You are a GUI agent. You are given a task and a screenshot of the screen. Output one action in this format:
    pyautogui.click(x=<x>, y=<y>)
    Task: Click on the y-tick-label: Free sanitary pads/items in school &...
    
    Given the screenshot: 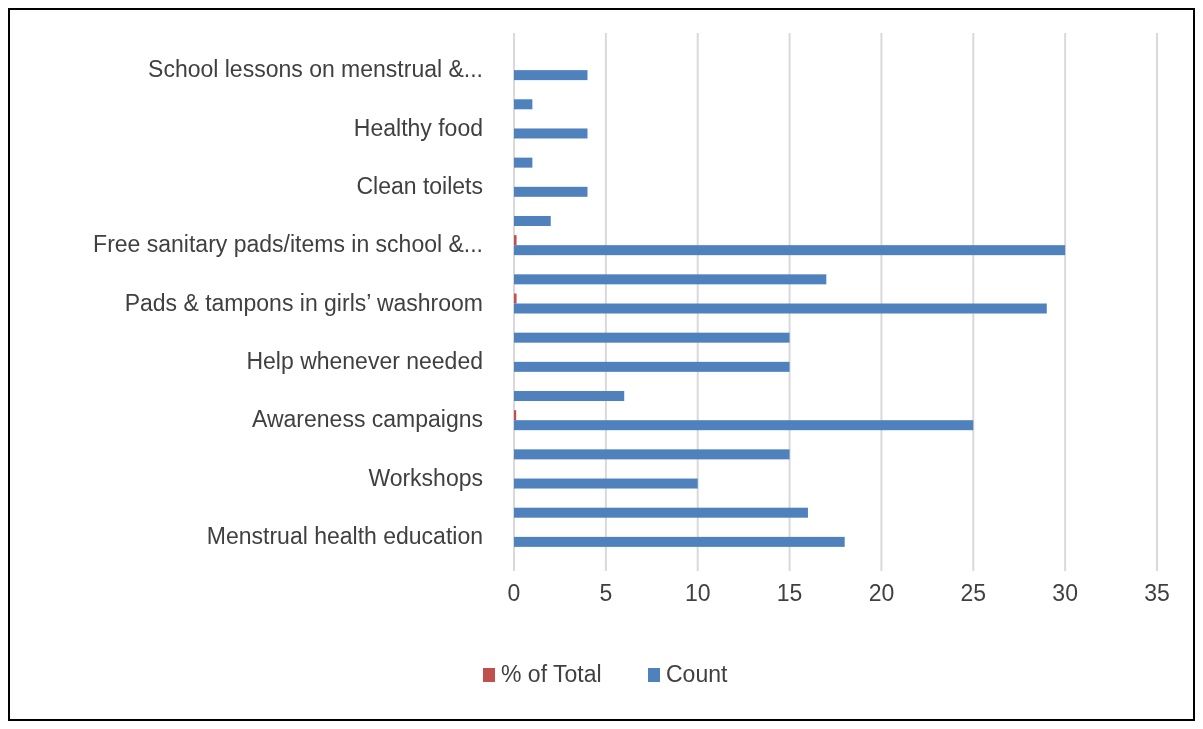 What is the action you would take?
    pyautogui.click(x=288, y=244)
    